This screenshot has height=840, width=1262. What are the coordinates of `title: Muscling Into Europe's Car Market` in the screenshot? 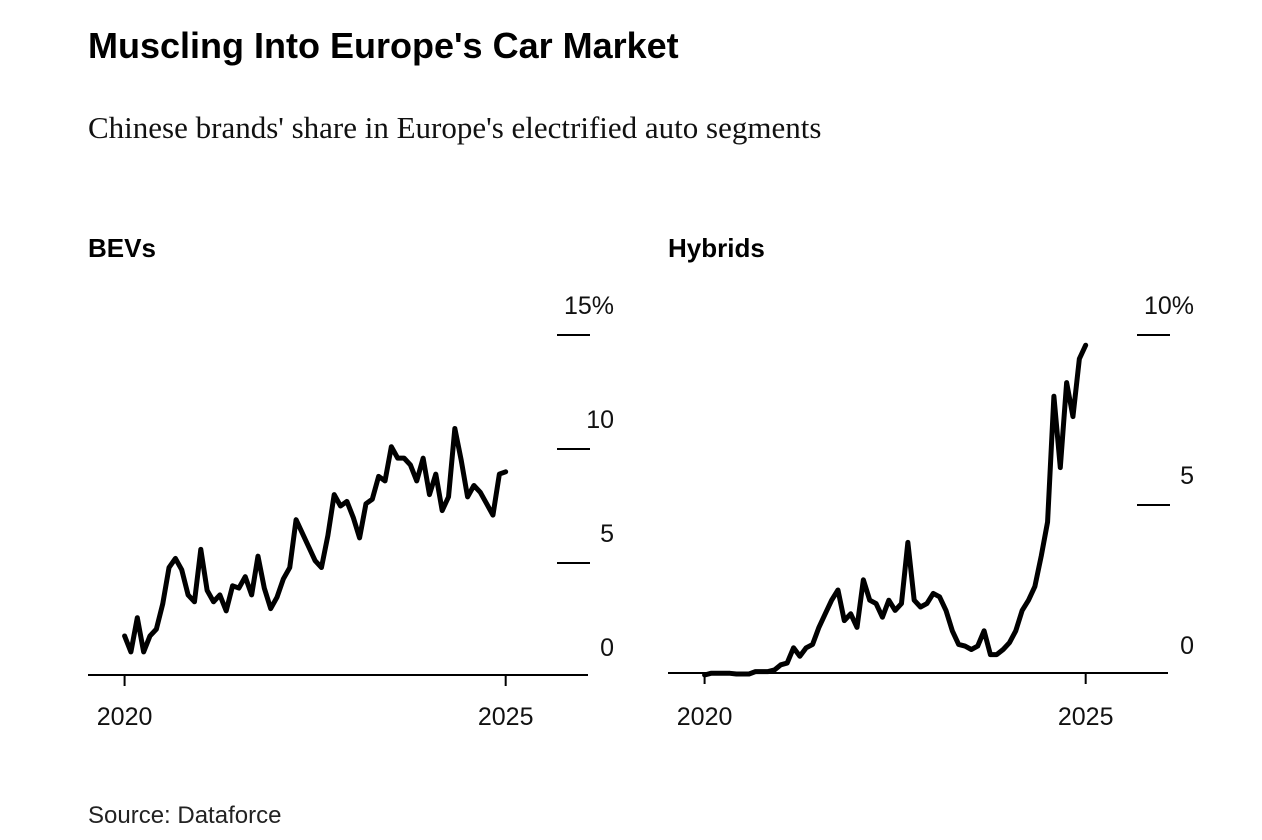 It's located at (383, 45).